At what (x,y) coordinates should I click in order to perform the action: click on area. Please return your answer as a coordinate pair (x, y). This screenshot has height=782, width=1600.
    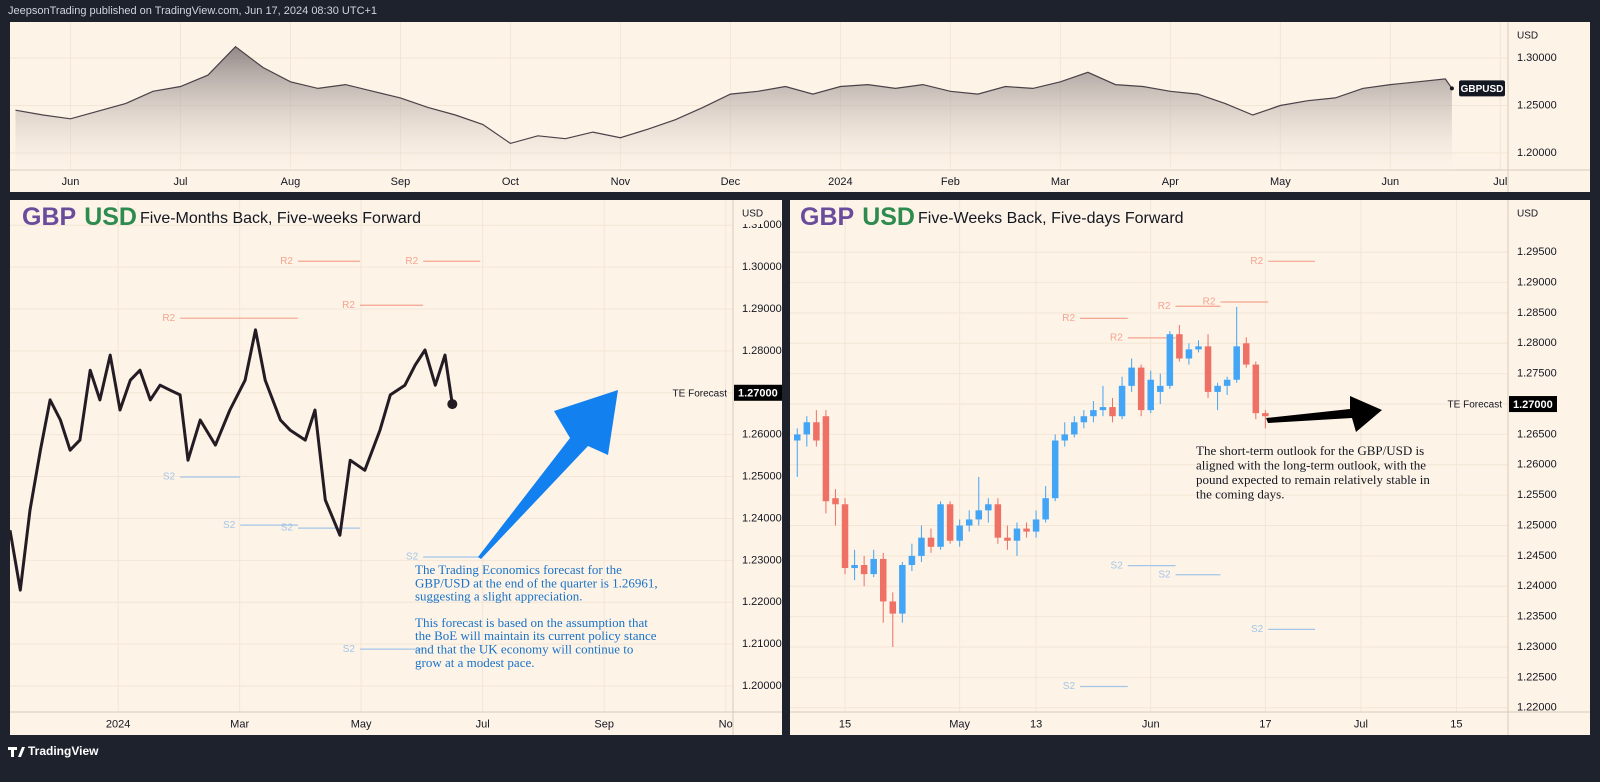
    Looking at the image, I should click on (733, 108).